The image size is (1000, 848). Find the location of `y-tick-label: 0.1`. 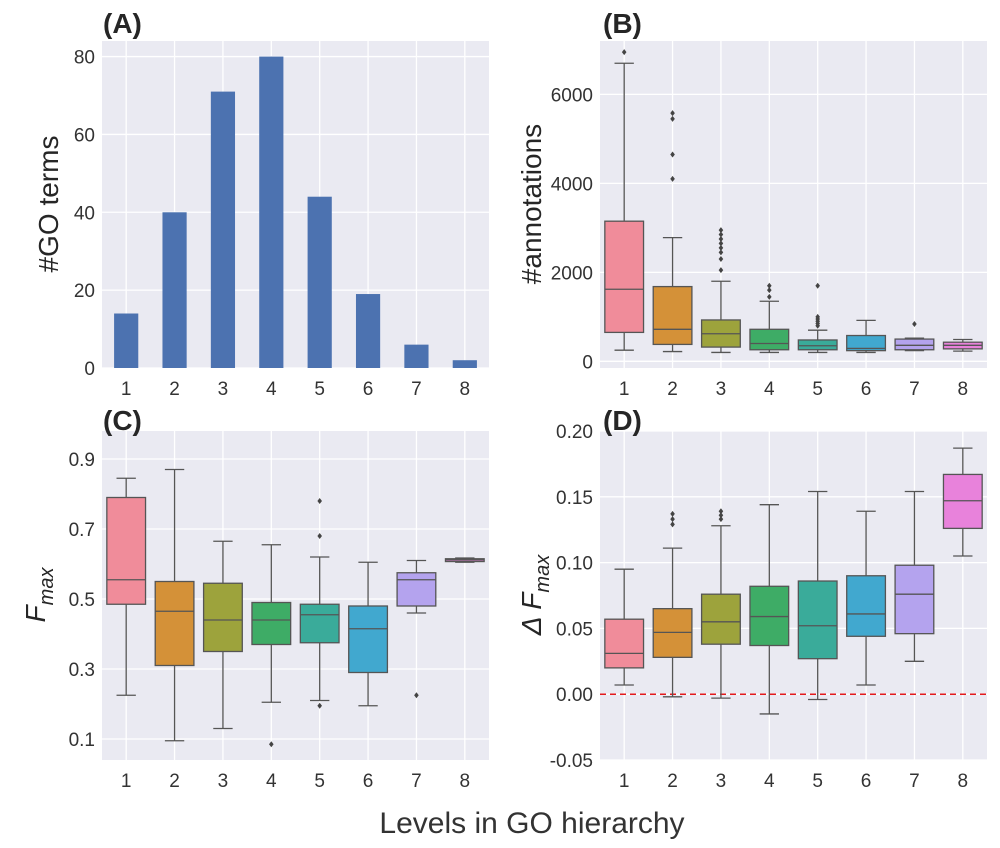

y-tick-label: 0.1 is located at coordinates (82, 740).